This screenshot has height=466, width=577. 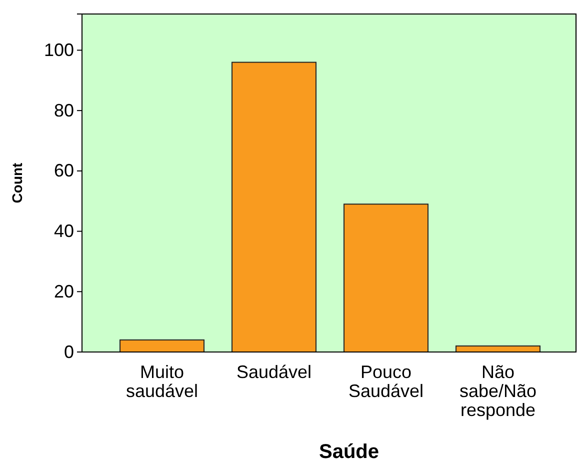 What do you see at coordinates (498, 391) in the screenshot?
I see `x-tick-label: Não sabe/Não responde` at bounding box center [498, 391].